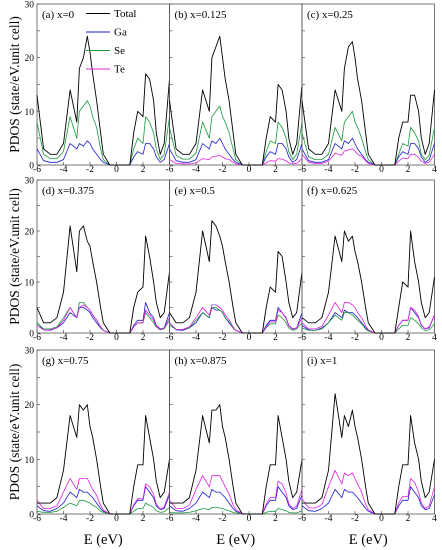  What do you see at coordinates (234, 261) in the screenshot?
I see `chart-panel: (e) x=0.5 -6 -4 -2 0 2` at bounding box center [234, 261].